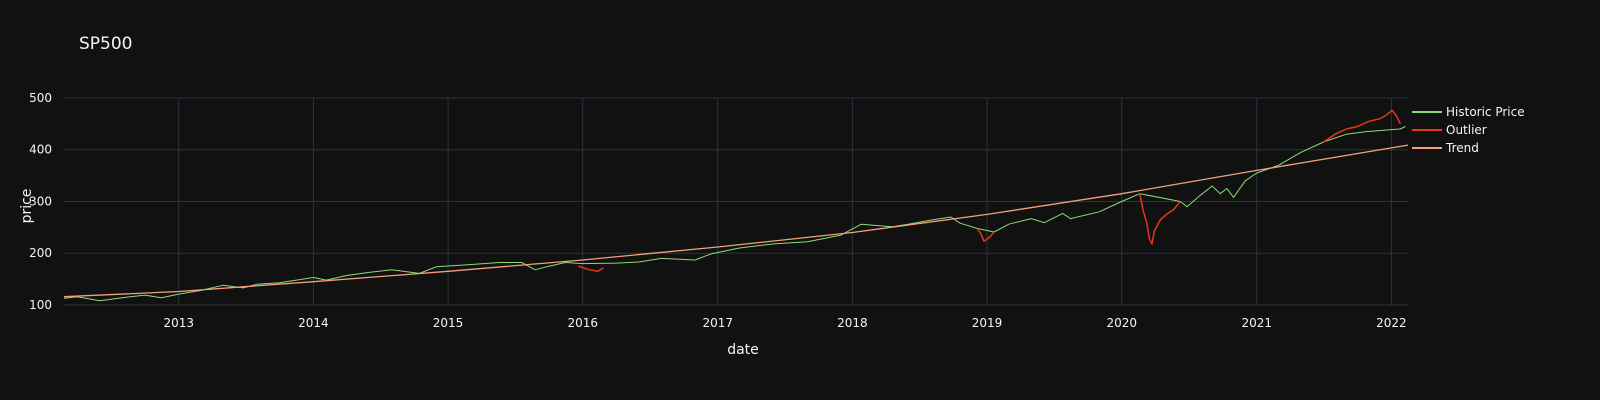  Describe the element at coordinates (448, 323) in the screenshot. I see `x-tick-label-2015: 2015` at that location.